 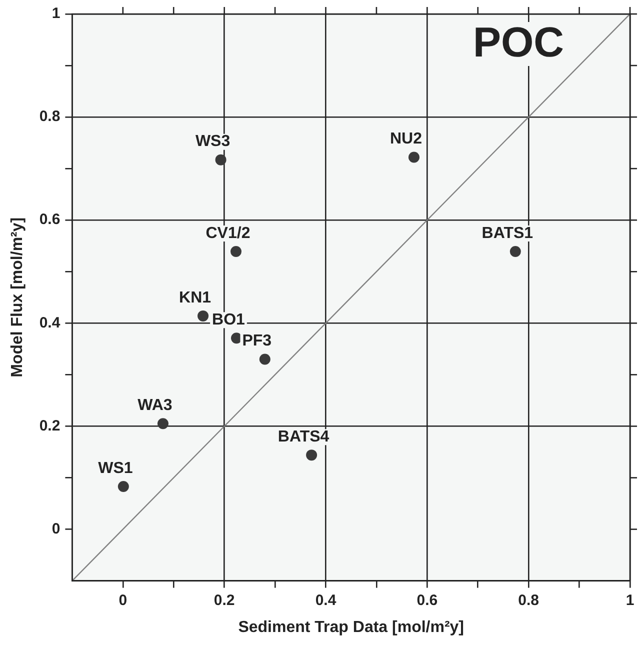 I want to click on annotation: BATS1, so click(x=508, y=233).